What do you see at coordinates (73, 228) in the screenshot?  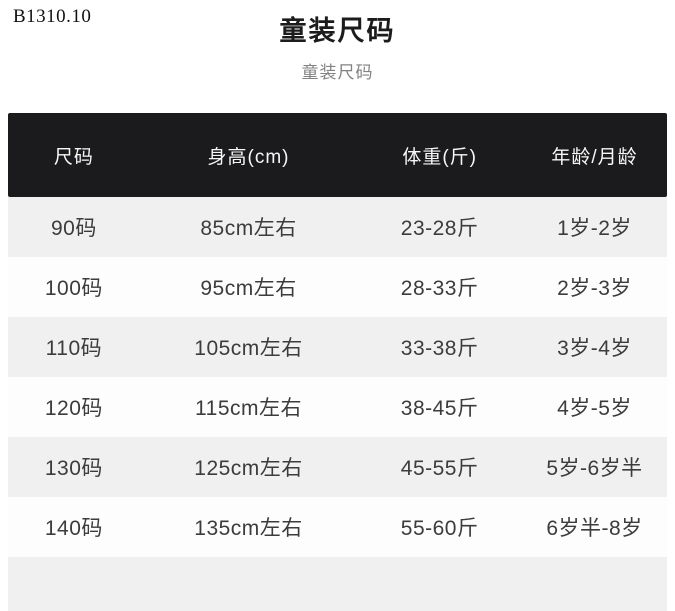 I see `table-cell: 90码` at bounding box center [73, 228].